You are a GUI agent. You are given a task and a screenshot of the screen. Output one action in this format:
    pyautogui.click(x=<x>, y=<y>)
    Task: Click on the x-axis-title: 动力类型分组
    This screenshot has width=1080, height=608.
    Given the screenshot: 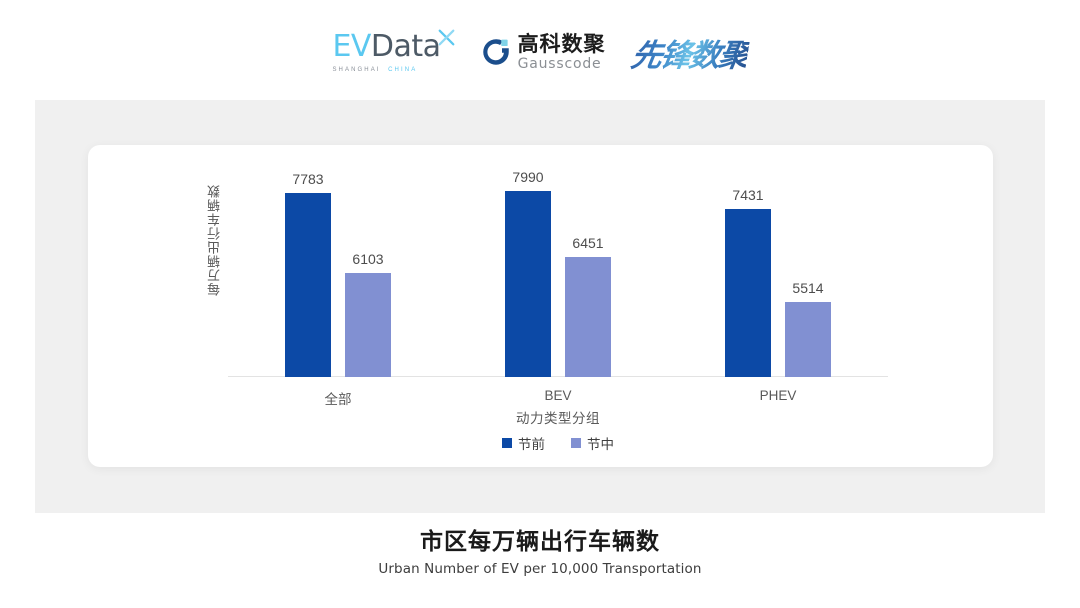 What is the action you would take?
    pyautogui.click(x=558, y=418)
    